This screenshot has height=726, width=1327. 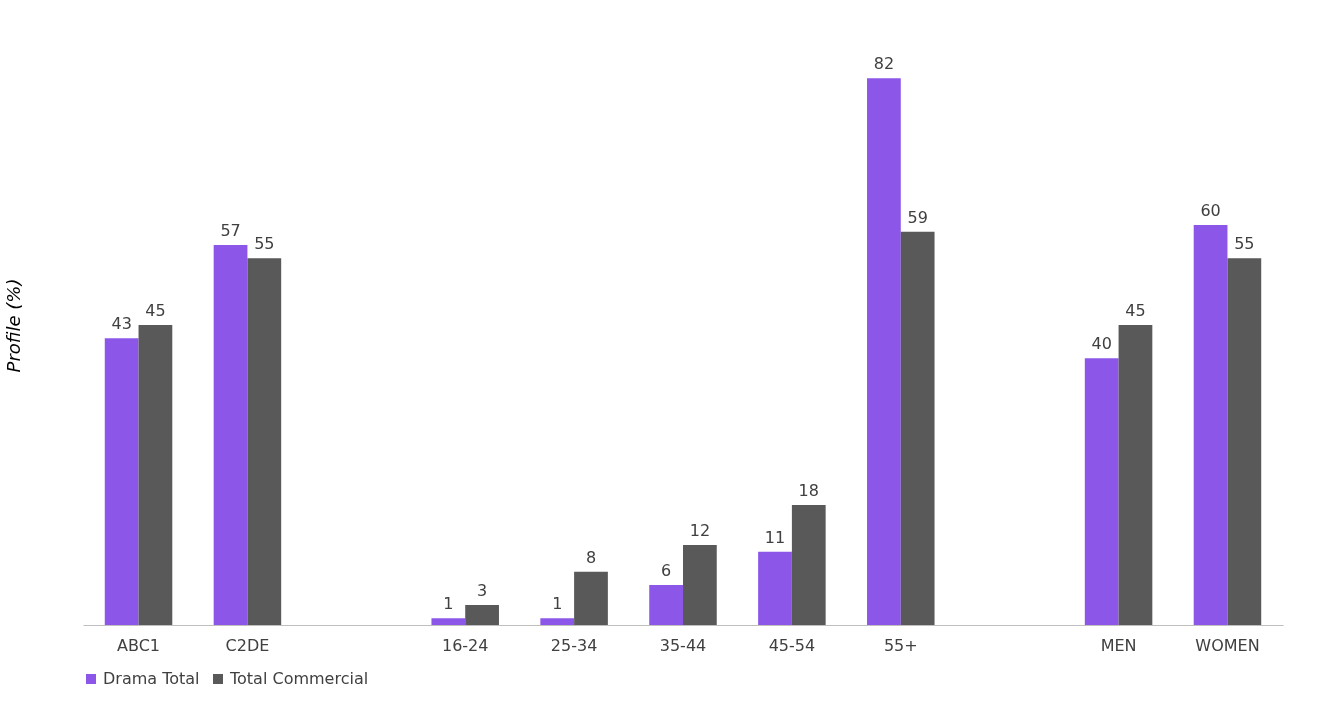 I want to click on x-tick-label: 55+, so click(x=900, y=645).